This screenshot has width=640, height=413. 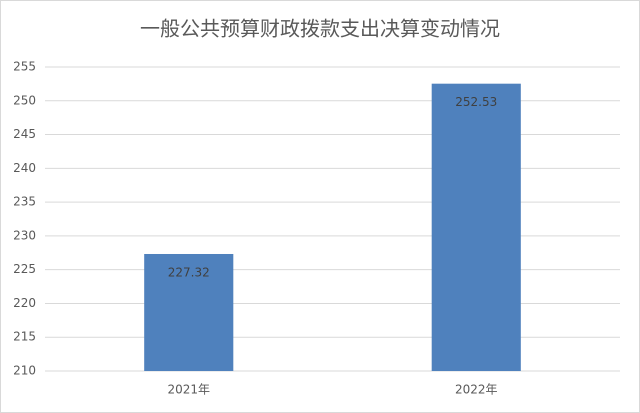 What do you see at coordinates (24, 371) in the screenshot?
I see `y-tick-label: 210` at bounding box center [24, 371].